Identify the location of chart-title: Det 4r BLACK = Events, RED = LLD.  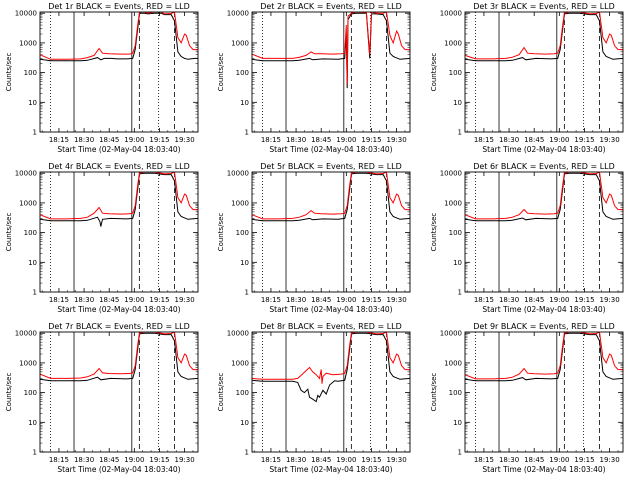
(119, 166).